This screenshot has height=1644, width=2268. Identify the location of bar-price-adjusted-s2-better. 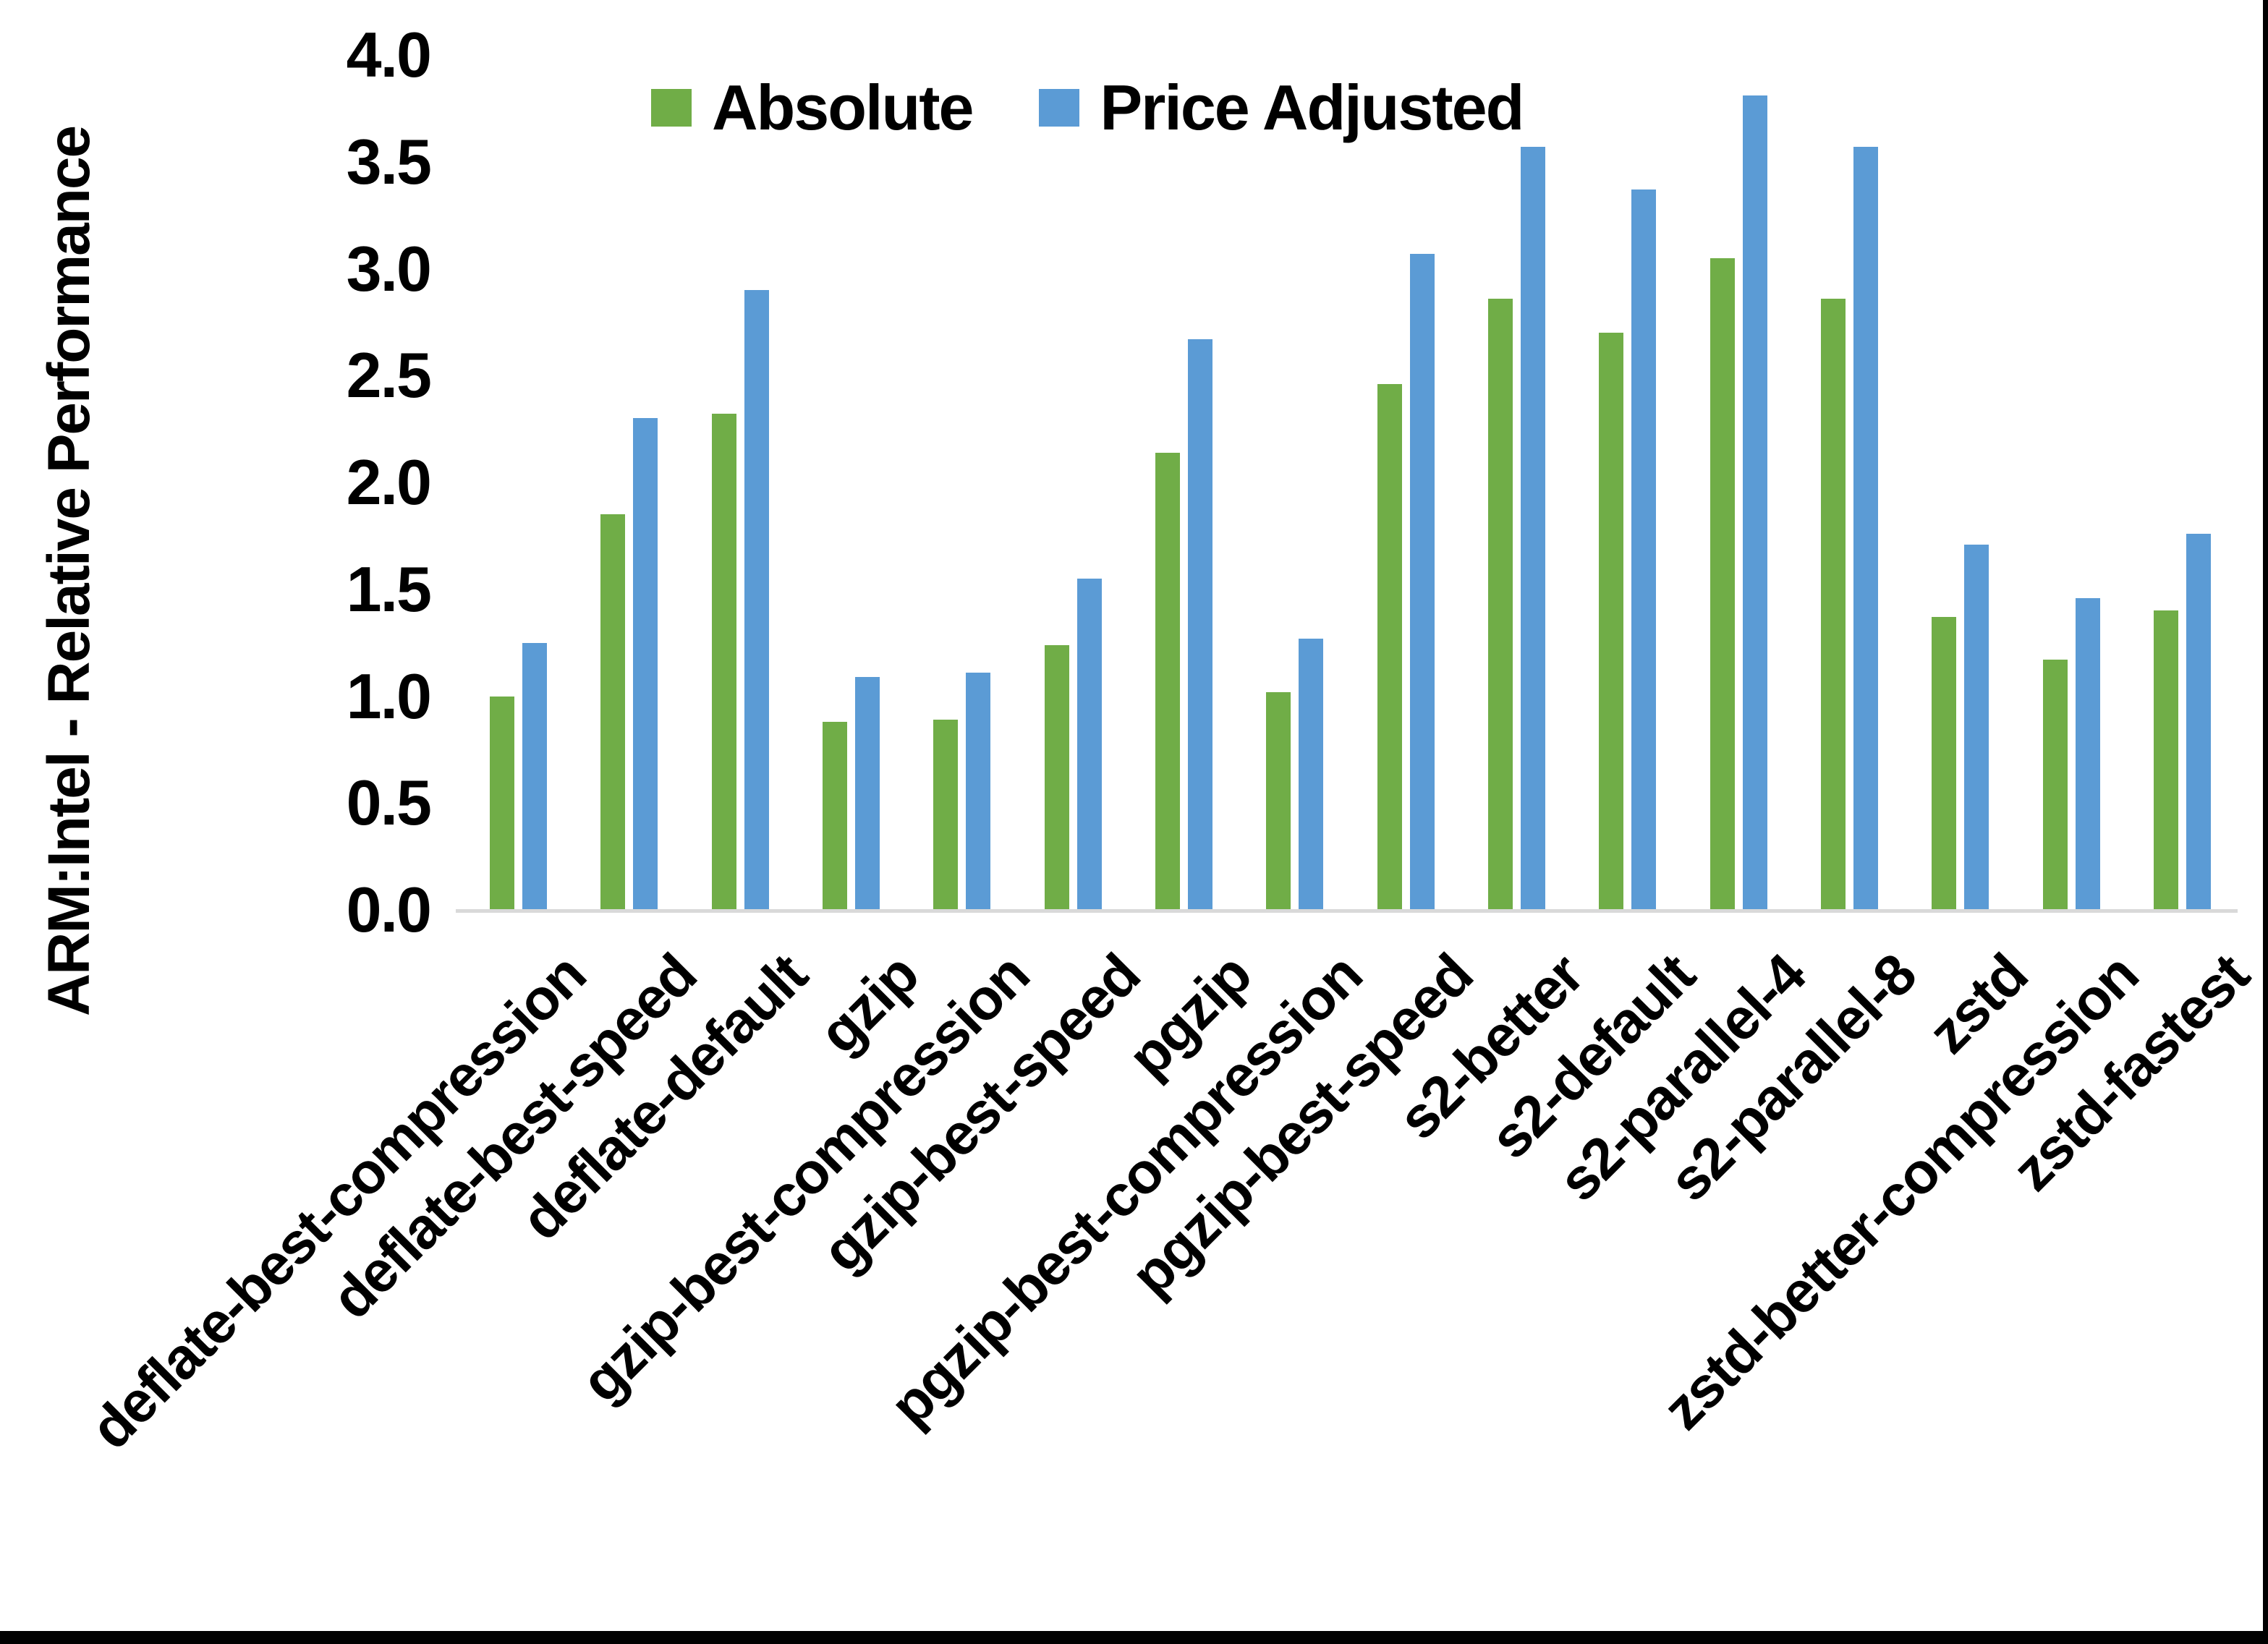
(1532, 528).